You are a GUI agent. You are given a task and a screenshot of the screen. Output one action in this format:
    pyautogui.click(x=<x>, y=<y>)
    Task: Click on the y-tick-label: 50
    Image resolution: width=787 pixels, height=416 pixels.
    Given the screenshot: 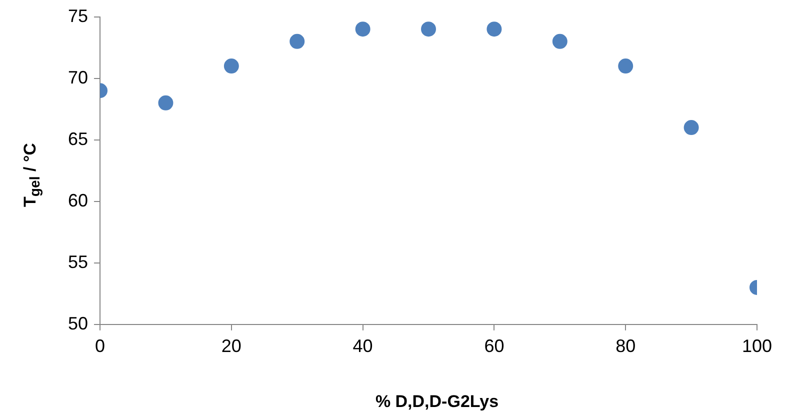 What is the action you would take?
    pyautogui.click(x=78, y=323)
    